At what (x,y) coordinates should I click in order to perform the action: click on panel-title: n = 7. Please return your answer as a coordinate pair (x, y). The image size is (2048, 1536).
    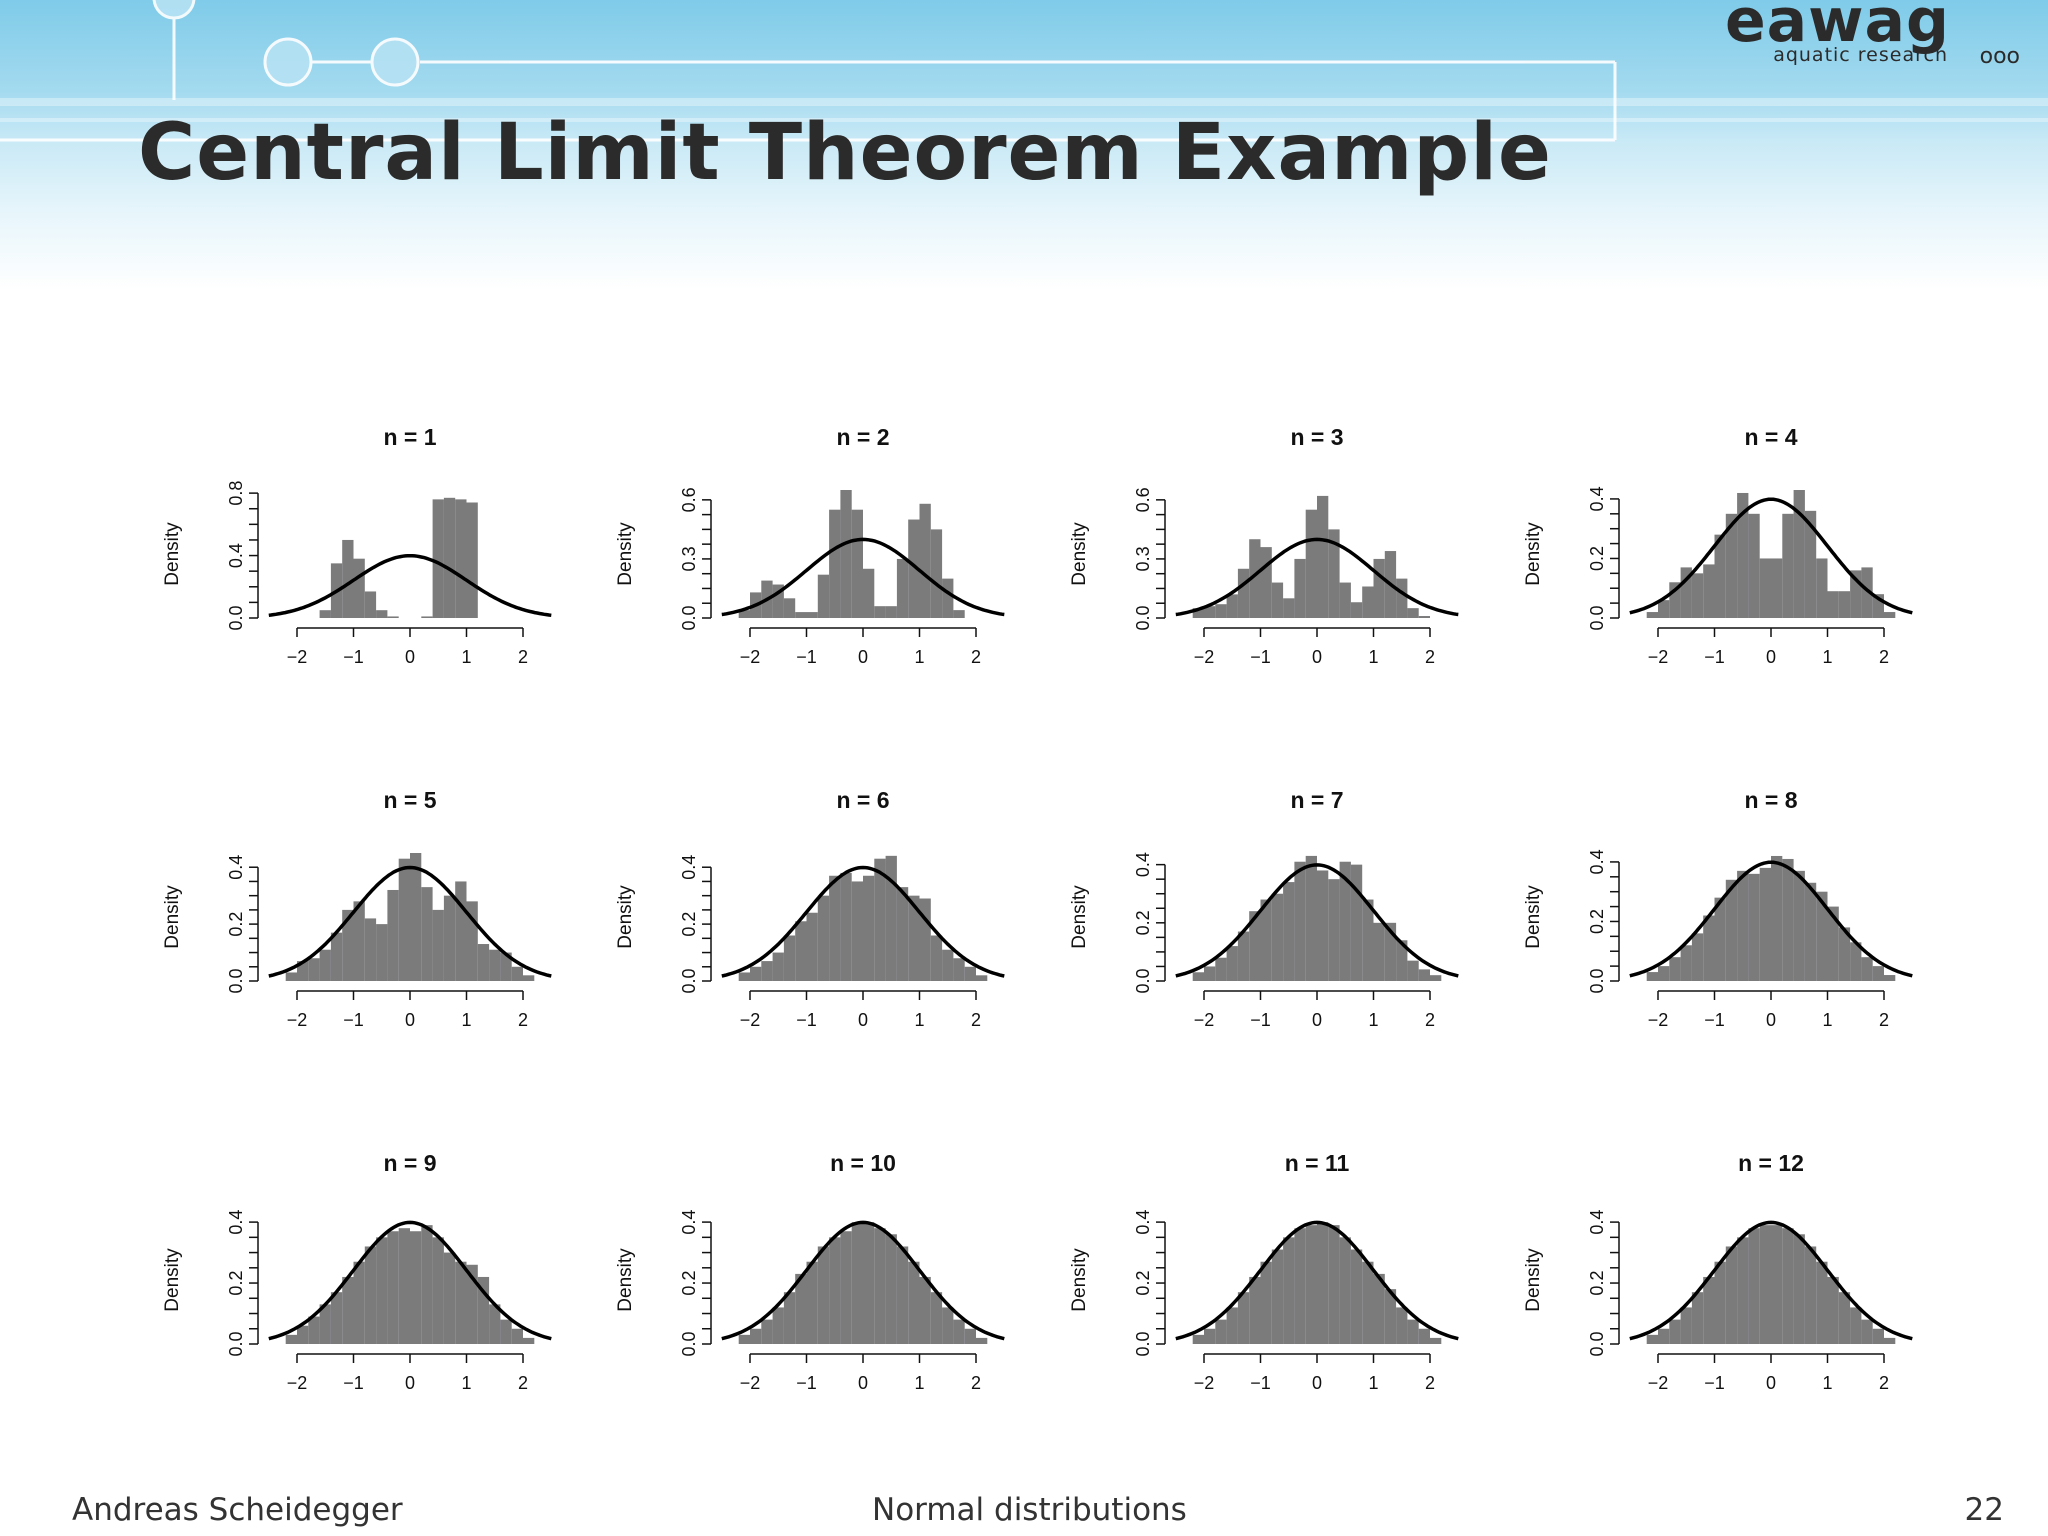
    Looking at the image, I should click on (1316, 800).